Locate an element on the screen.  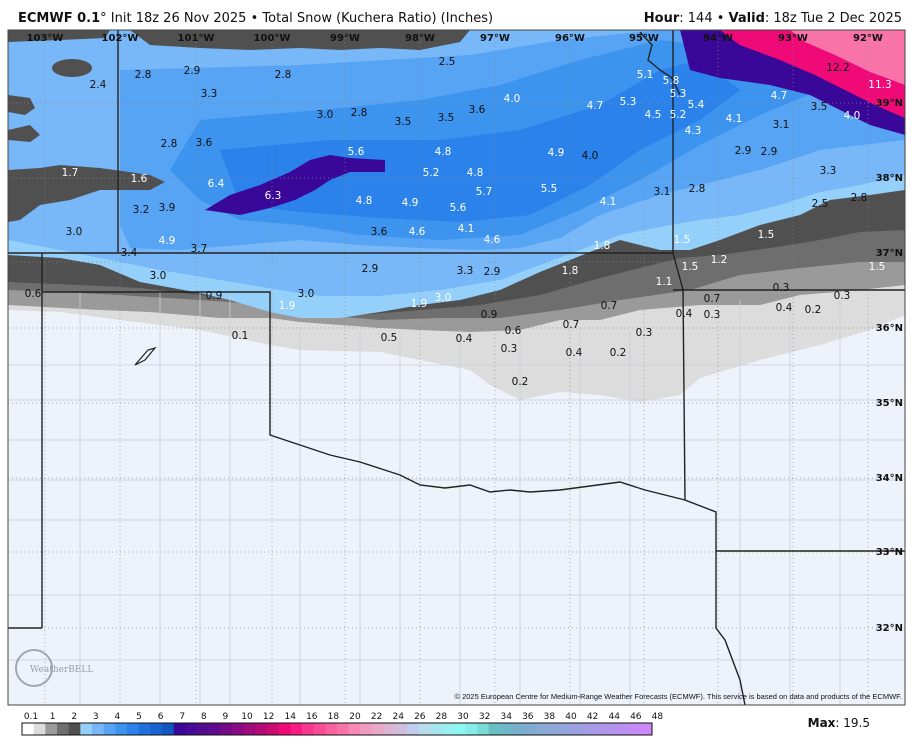
snow-amount-label: 5.5 is located at coordinates (549, 189).